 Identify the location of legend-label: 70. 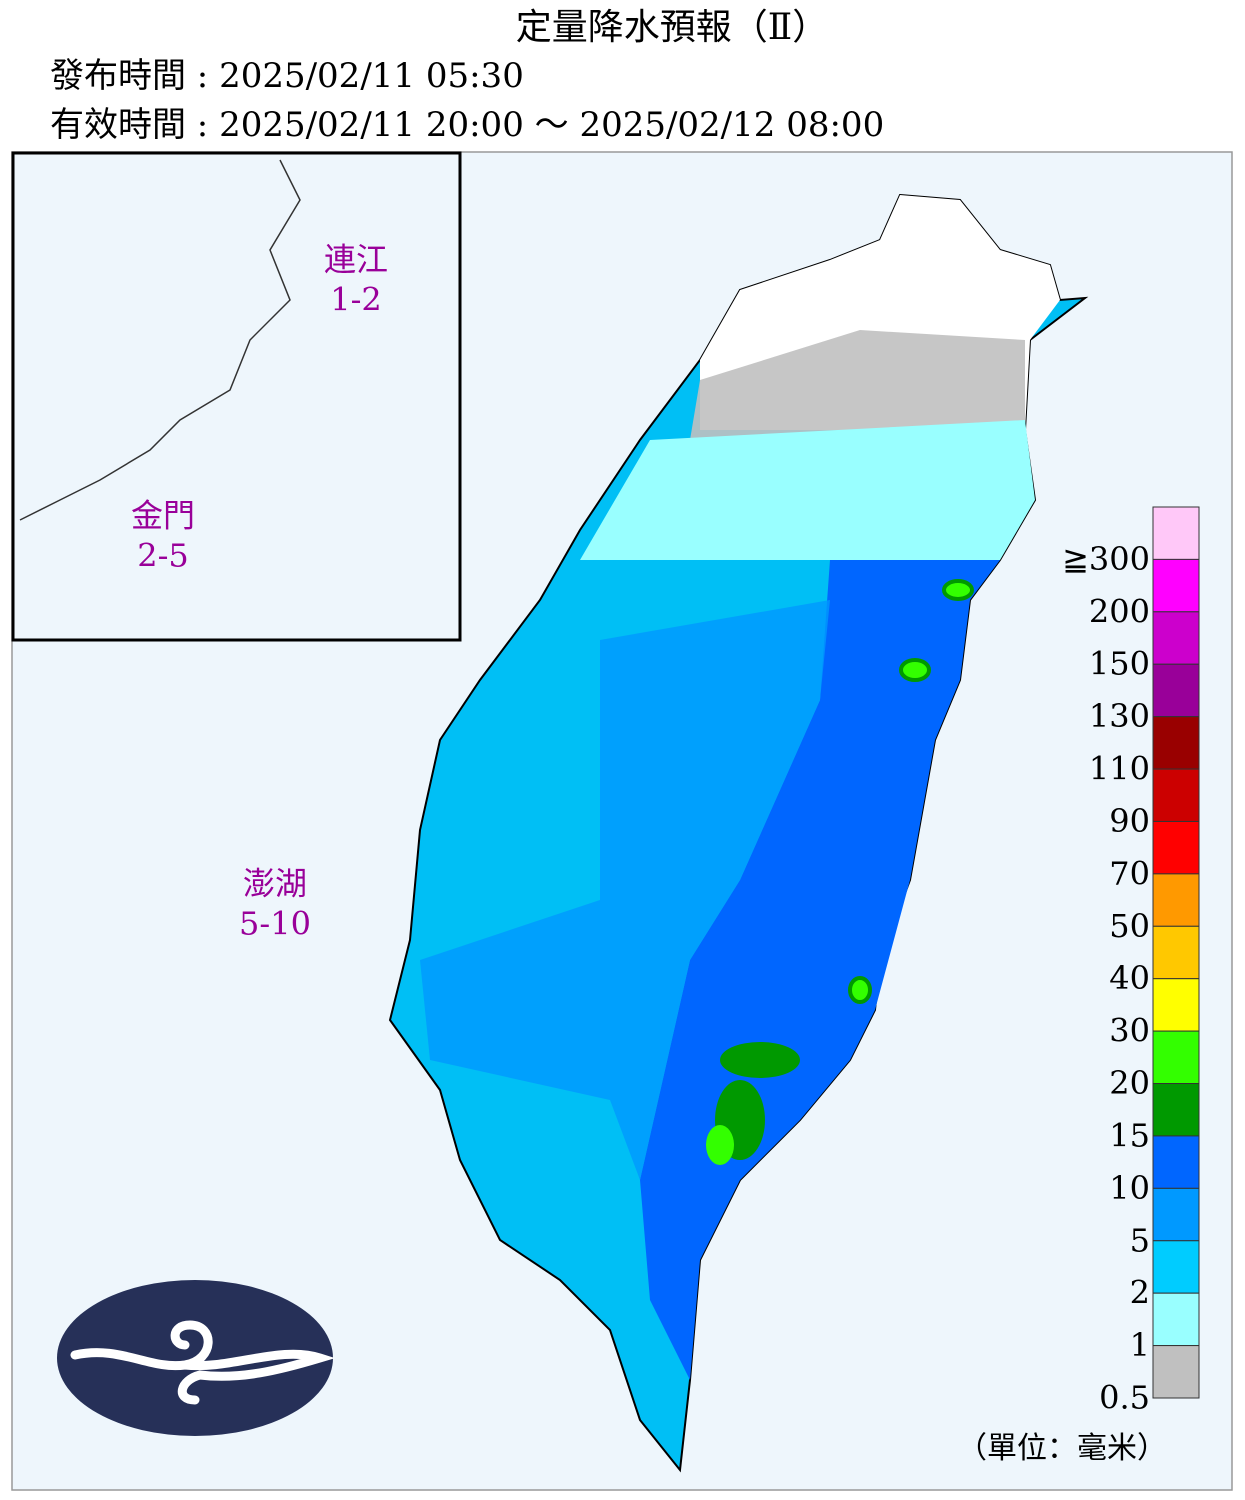
(1129, 873).